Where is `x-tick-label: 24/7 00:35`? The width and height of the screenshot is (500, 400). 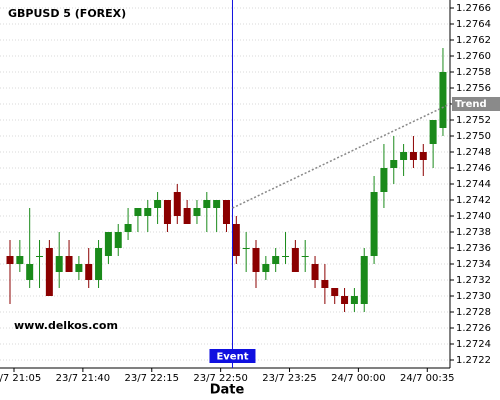 x-tick-label: 24/7 00:35 is located at coordinates (427, 378).